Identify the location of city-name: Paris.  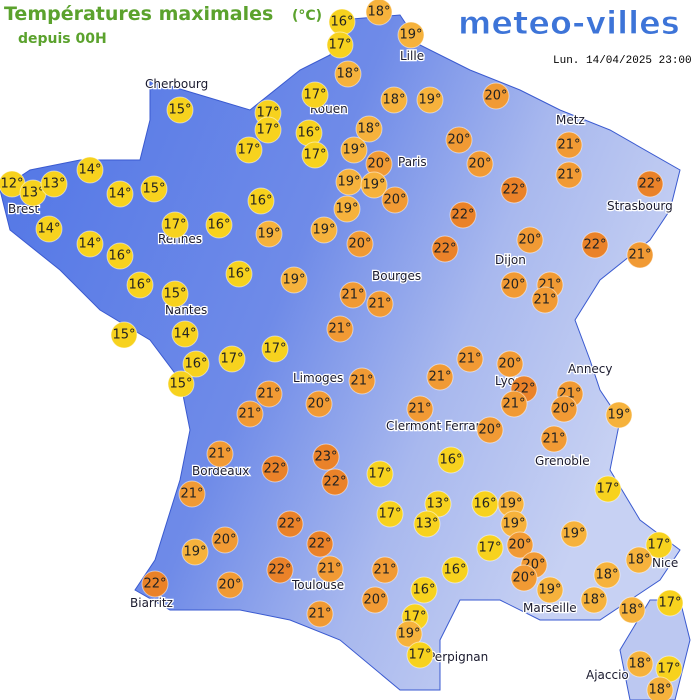
(412, 162).